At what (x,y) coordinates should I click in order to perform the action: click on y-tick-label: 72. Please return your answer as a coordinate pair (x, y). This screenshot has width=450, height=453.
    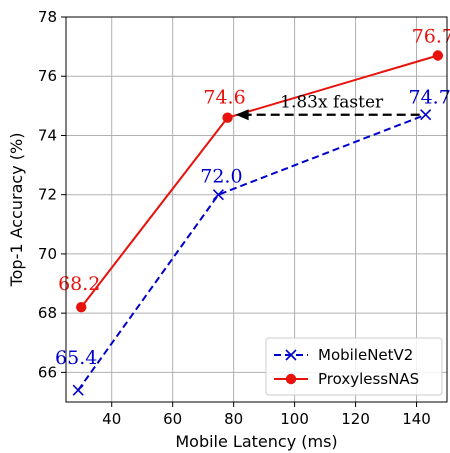
    Looking at the image, I should click on (47, 195).